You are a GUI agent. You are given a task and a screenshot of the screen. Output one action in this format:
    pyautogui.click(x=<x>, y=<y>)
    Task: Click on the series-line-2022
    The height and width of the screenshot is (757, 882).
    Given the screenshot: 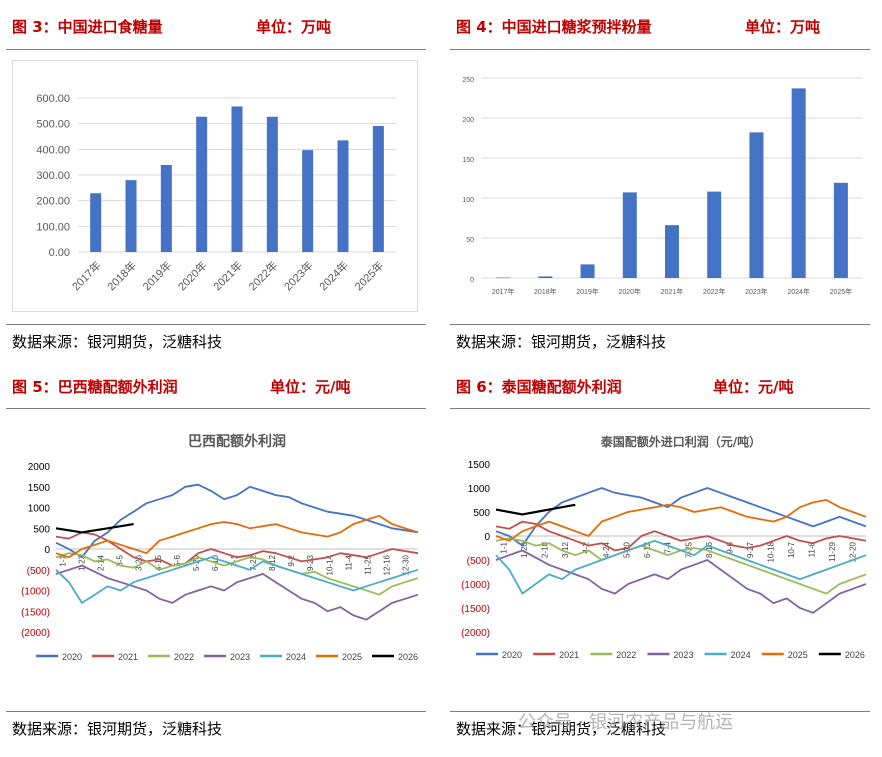 What is the action you would take?
    pyautogui.click(x=237, y=574)
    